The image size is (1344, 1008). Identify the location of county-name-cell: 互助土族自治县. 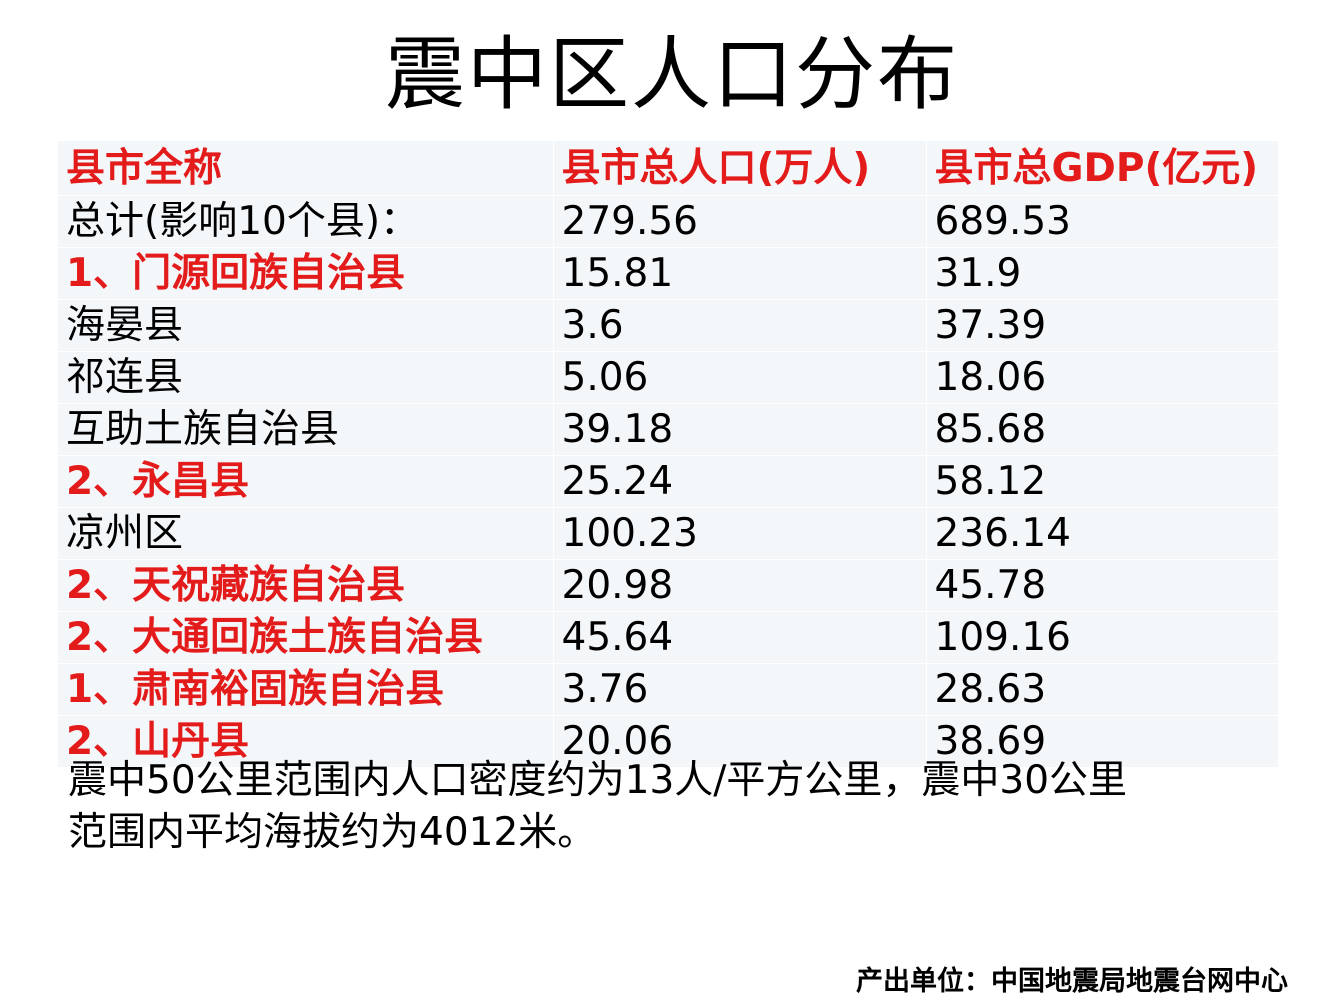
(306, 429).